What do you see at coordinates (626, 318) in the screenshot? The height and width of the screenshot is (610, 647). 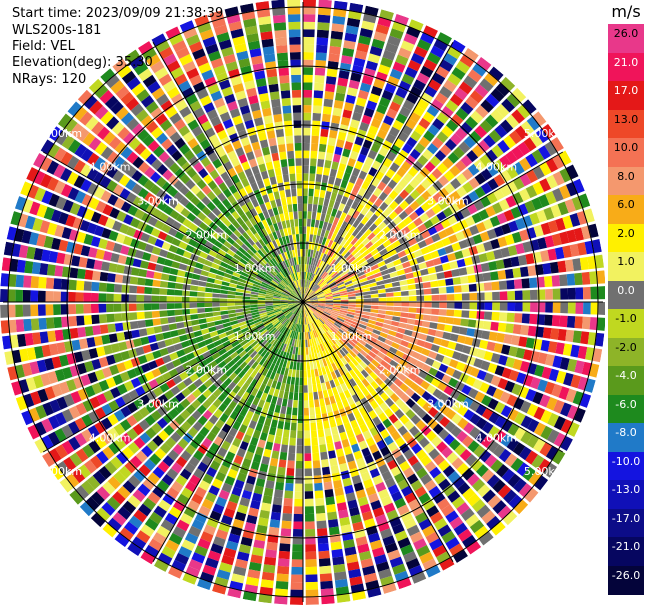 I see `colorbar-tick-label: -1.0` at bounding box center [626, 318].